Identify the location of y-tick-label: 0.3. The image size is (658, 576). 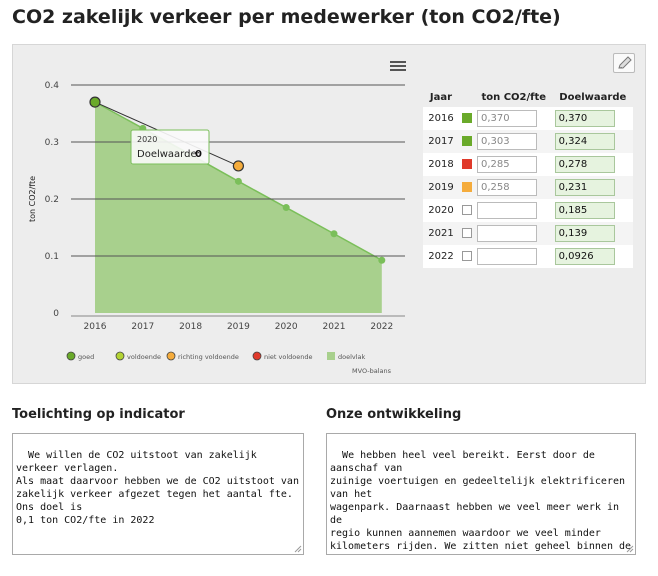
(52, 143).